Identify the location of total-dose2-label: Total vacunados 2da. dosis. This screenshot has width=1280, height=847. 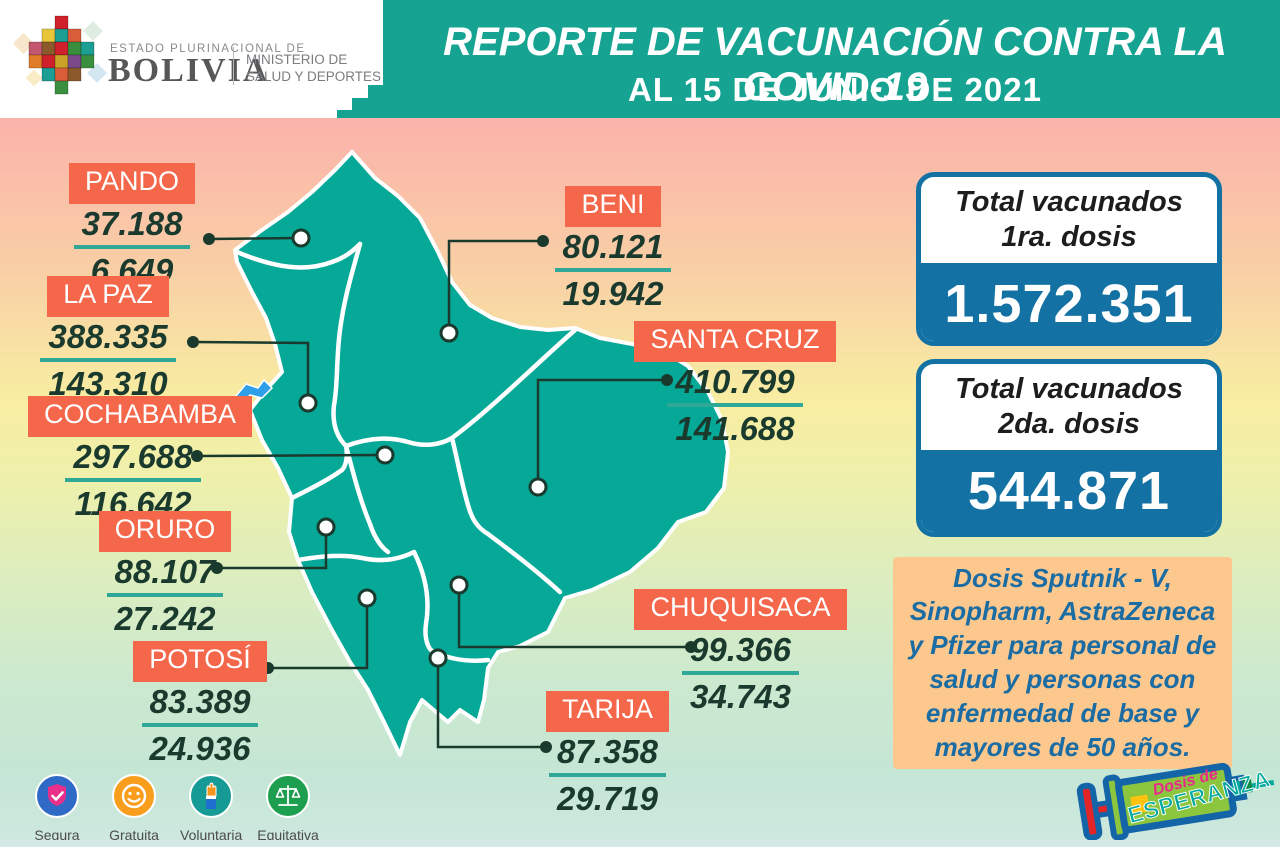
(1069, 406).